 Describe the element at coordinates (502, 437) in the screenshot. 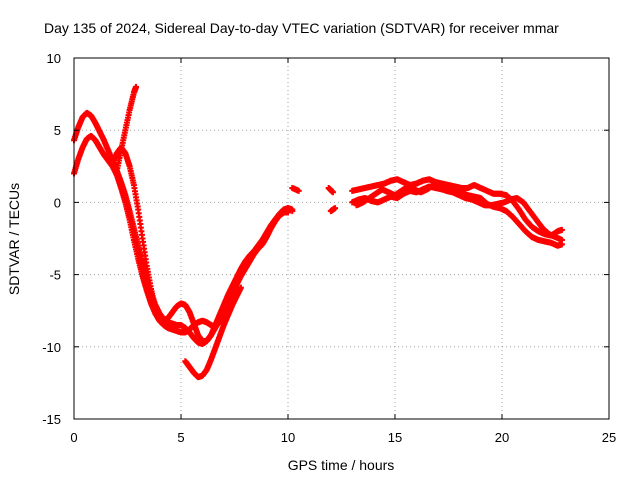

I see `x-tick-label: 20` at that location.